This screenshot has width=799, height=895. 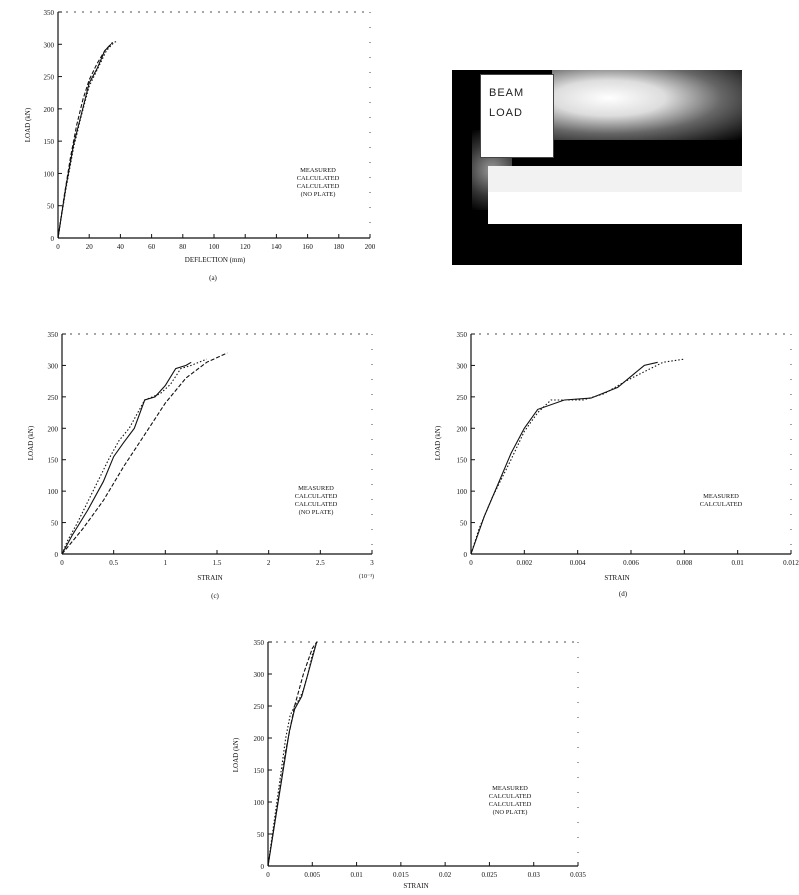 I want to click on x-tick-label: 180, so click(x=339, y=247).